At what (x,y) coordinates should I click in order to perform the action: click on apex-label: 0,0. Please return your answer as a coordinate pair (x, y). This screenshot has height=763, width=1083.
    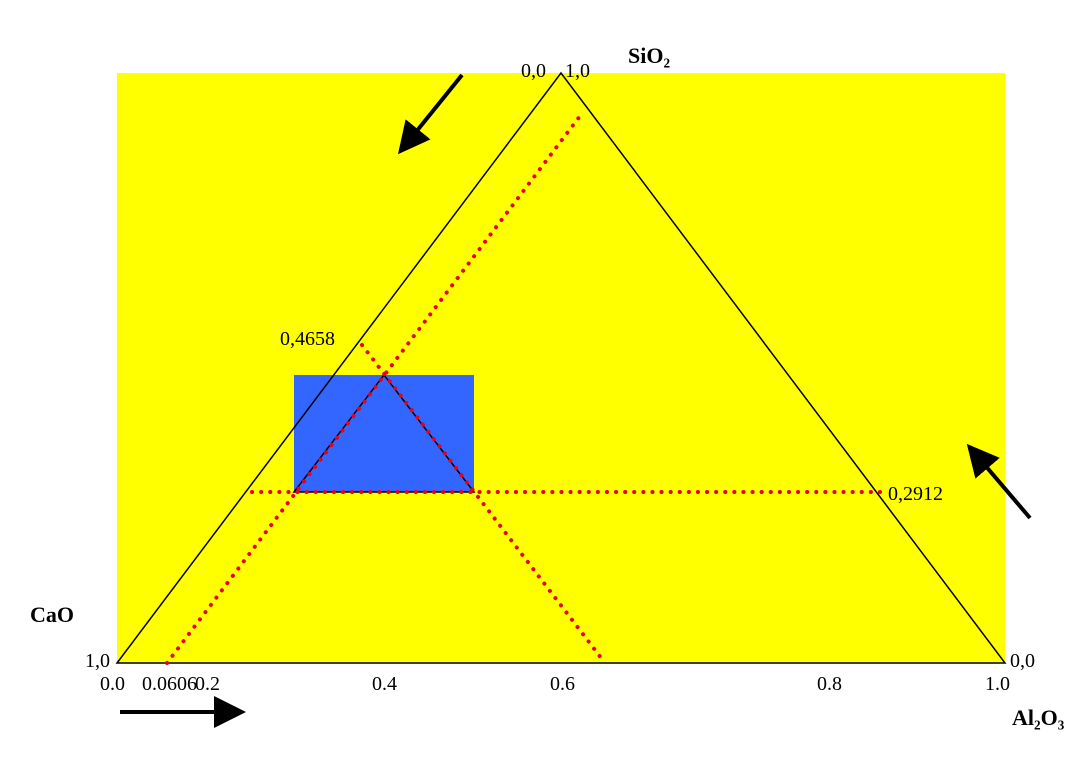
    Looking at the image, I should click on (533, 71).